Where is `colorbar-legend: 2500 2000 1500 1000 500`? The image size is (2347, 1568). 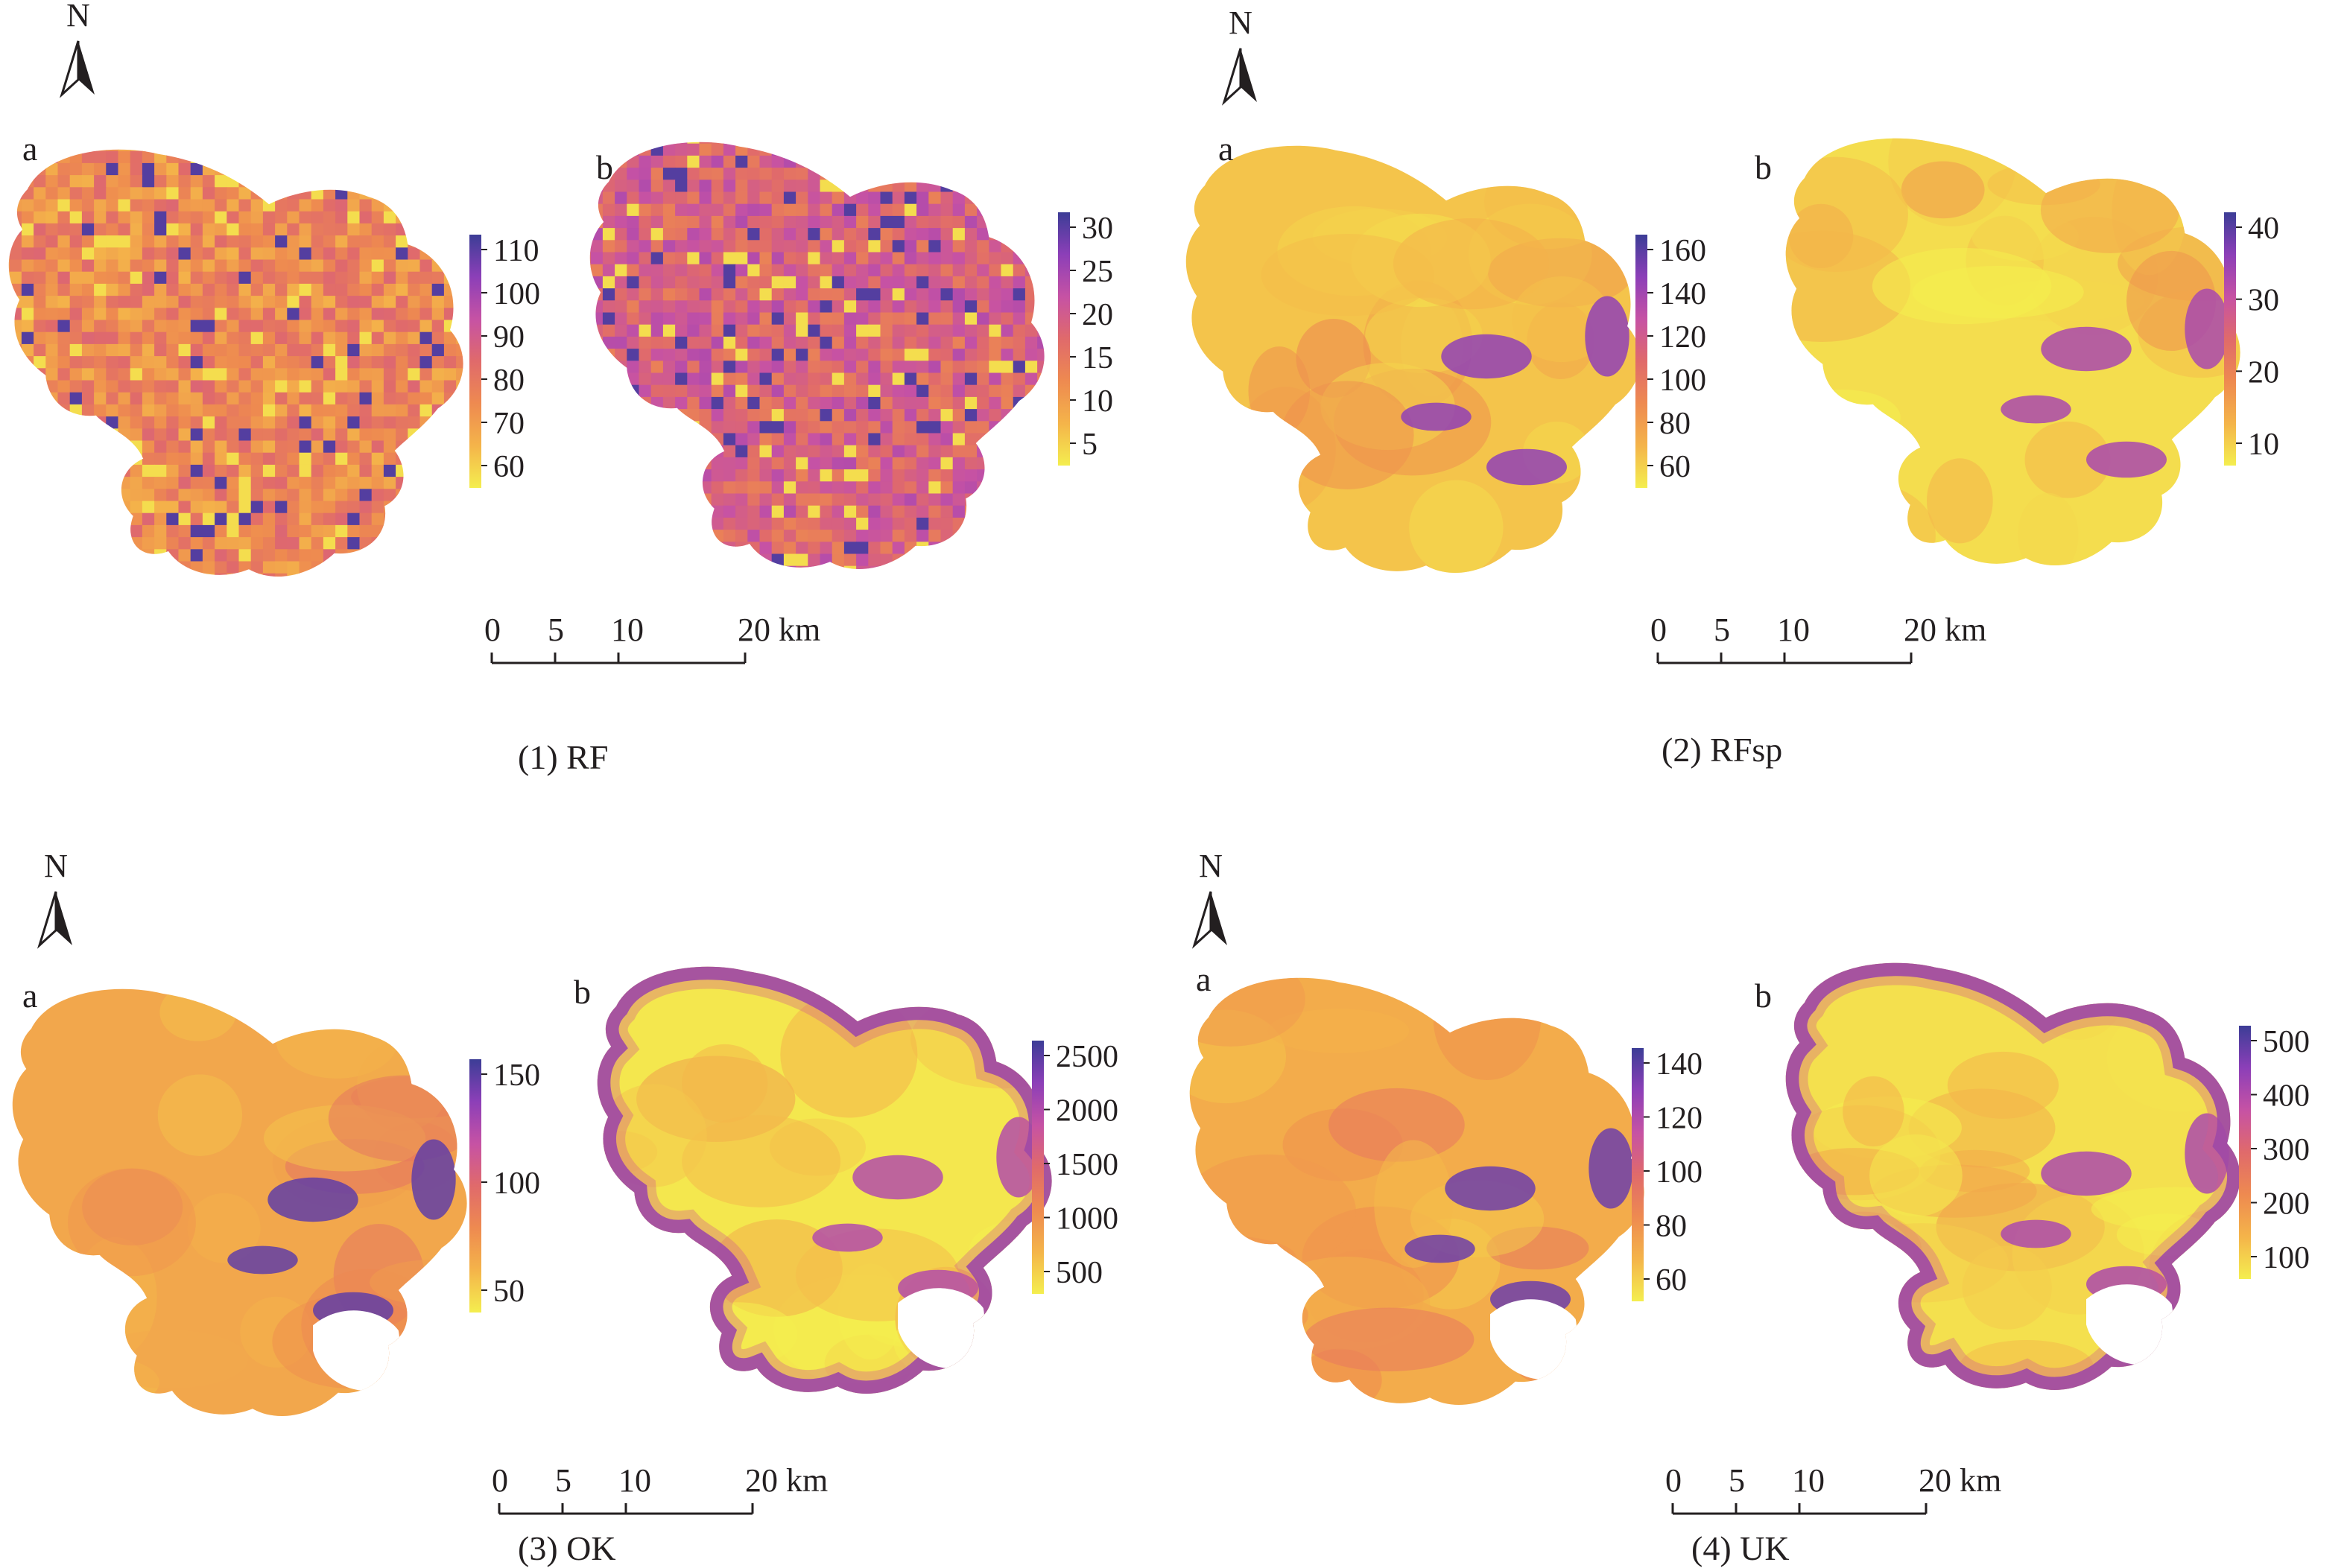
colorbar-legend: 2500 2000 1500 1000 500 is located at coordinates (1075, 1167).